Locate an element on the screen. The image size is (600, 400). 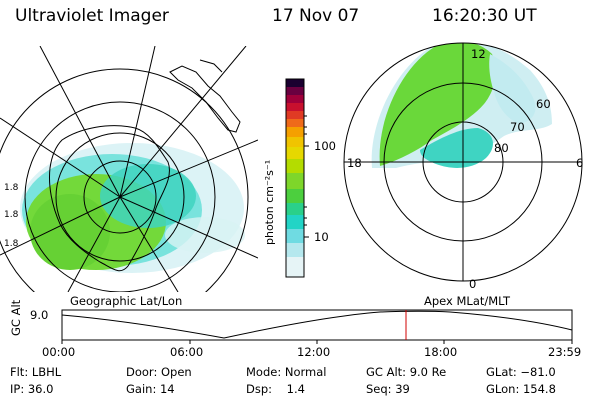
colorbar-unit-label: photon cm⁻²s⁻¹ is located at coordinates (269, 202).